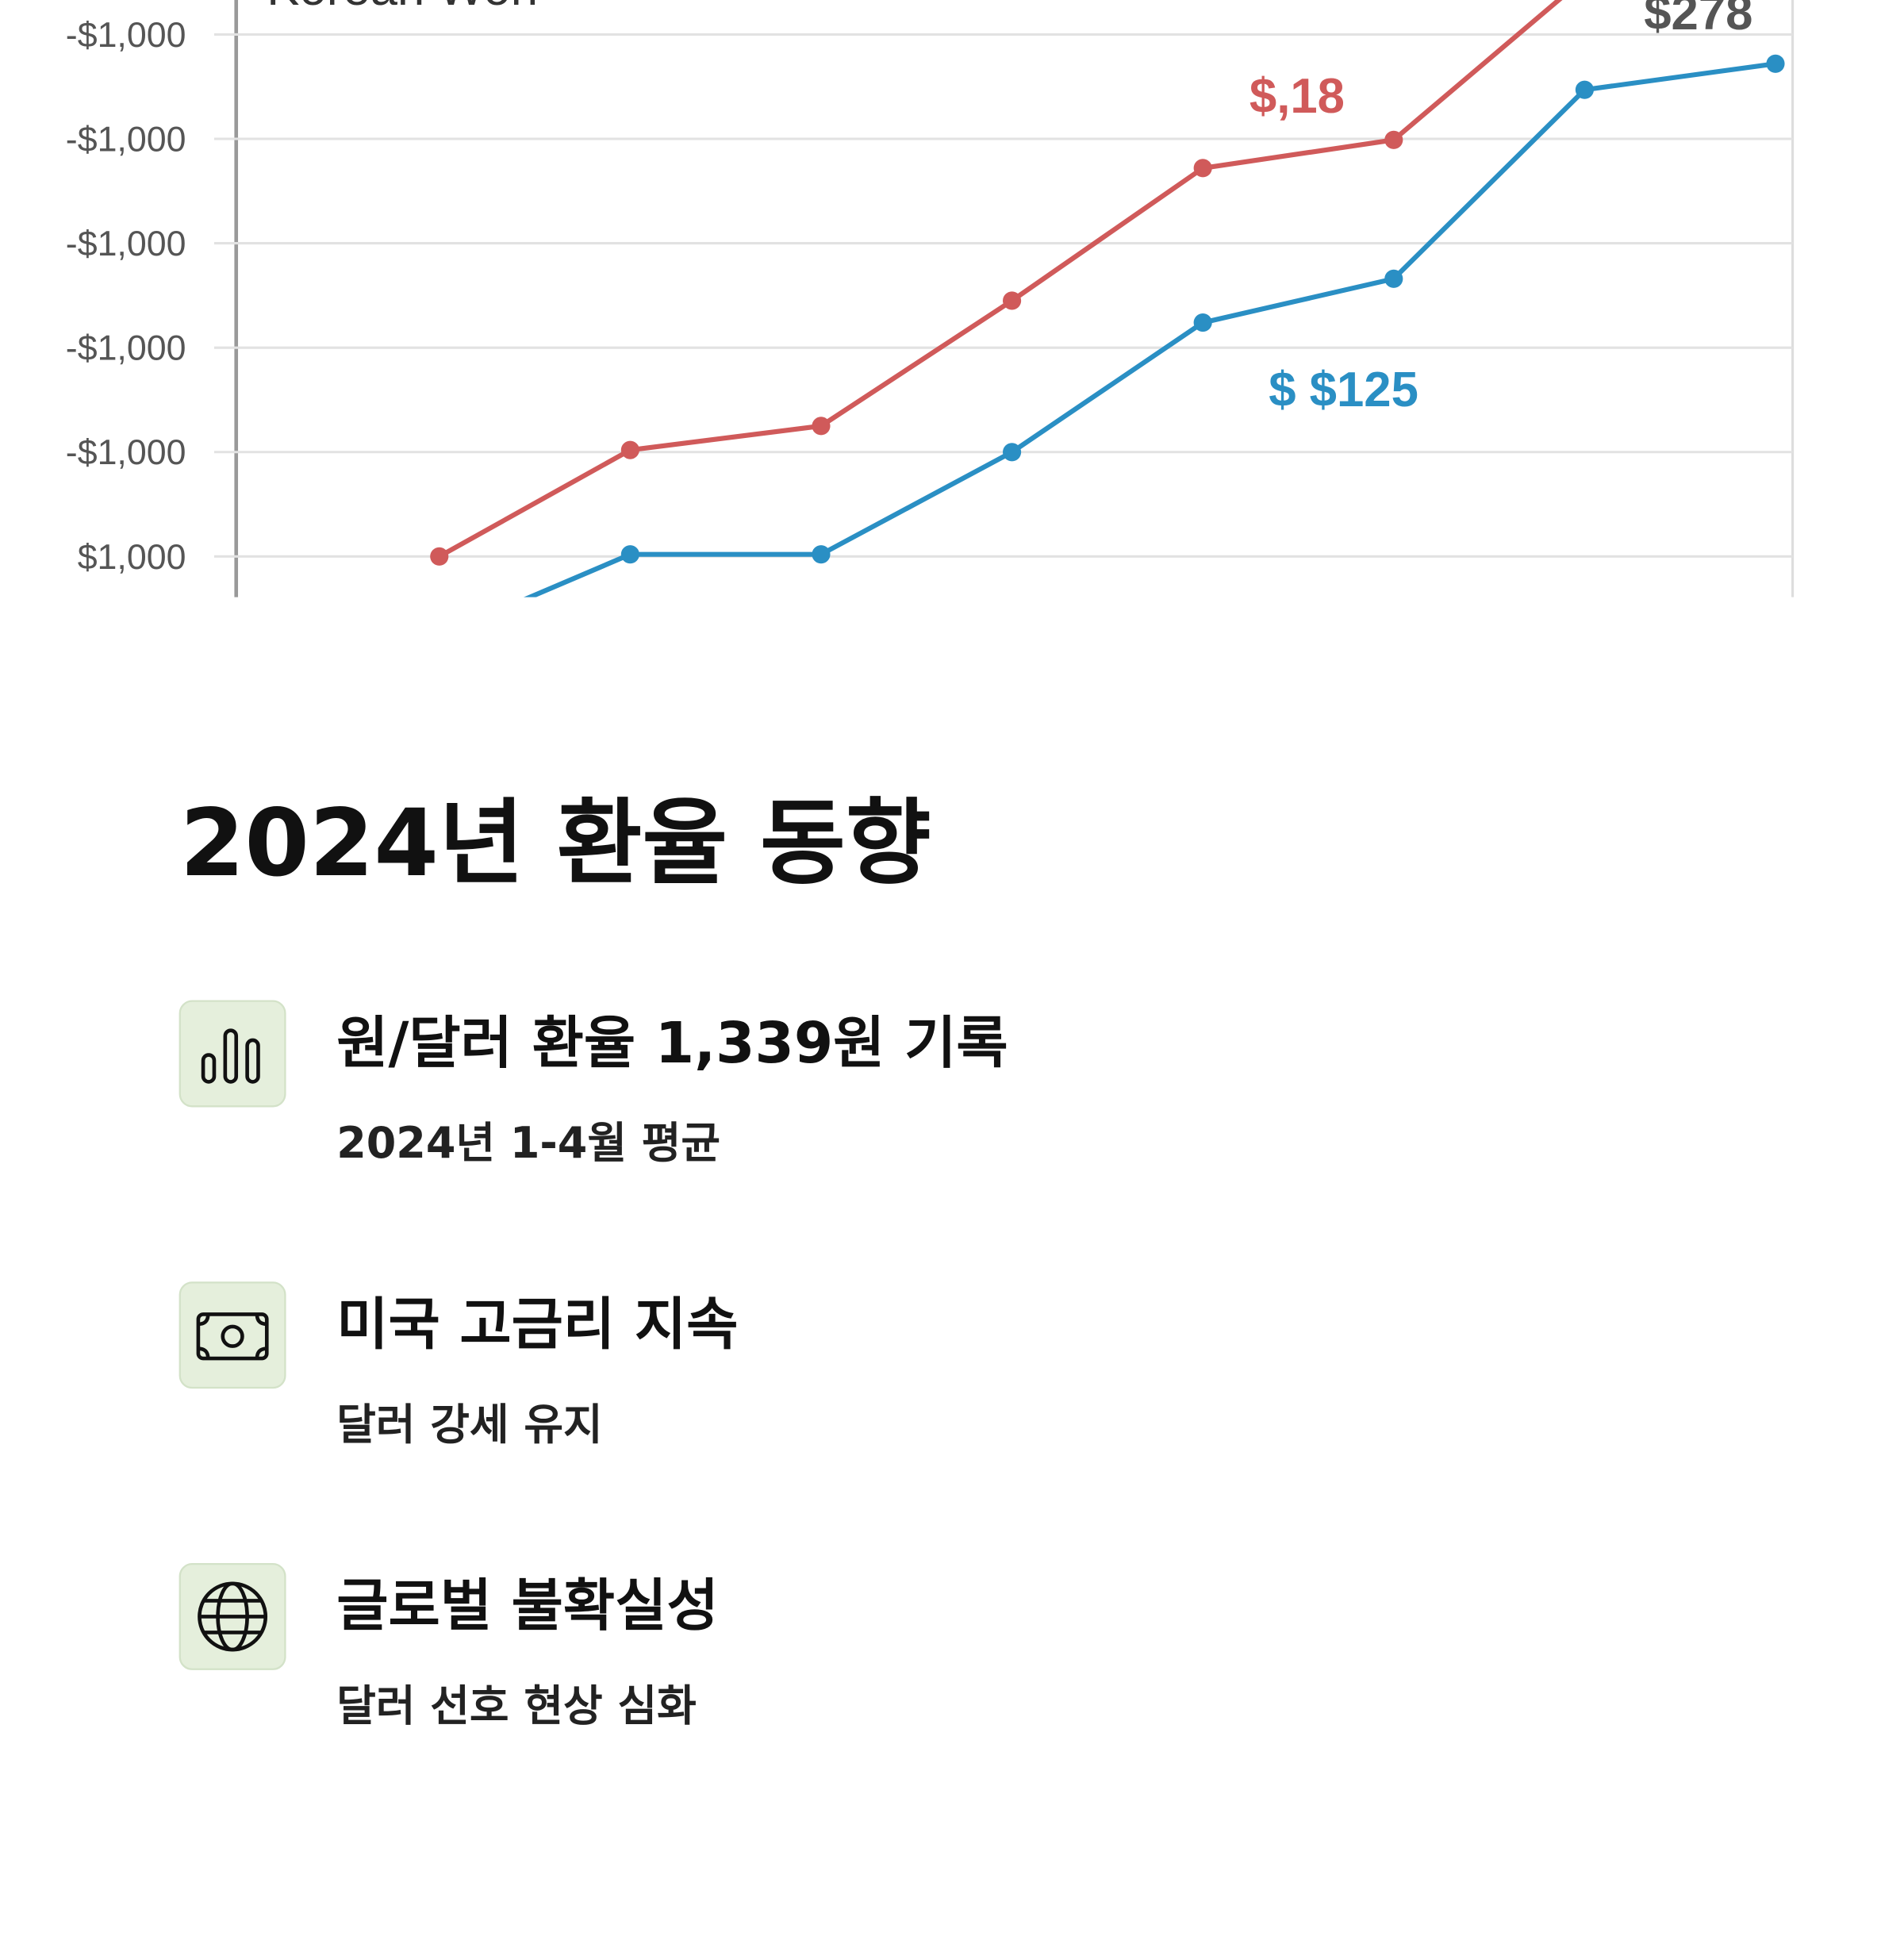  What do you see at coordinates (537, 1325) in the screenshot?
I see `item-heading: 미국 고금리 지속` at bounding box center [537, 1325].